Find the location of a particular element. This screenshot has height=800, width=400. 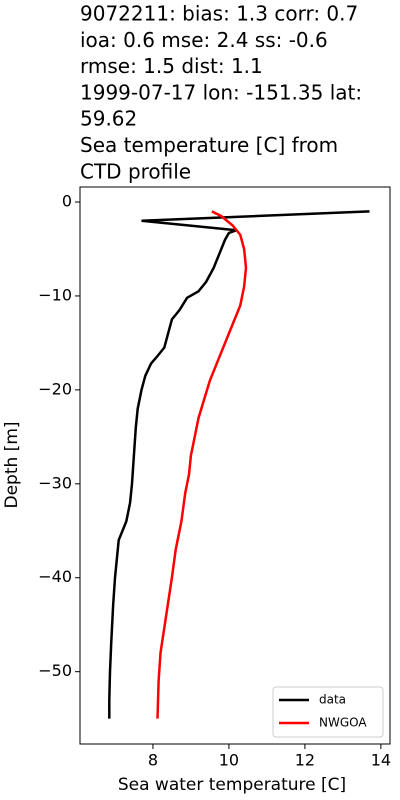

legend-label: data is located at coordinates (332, 700).